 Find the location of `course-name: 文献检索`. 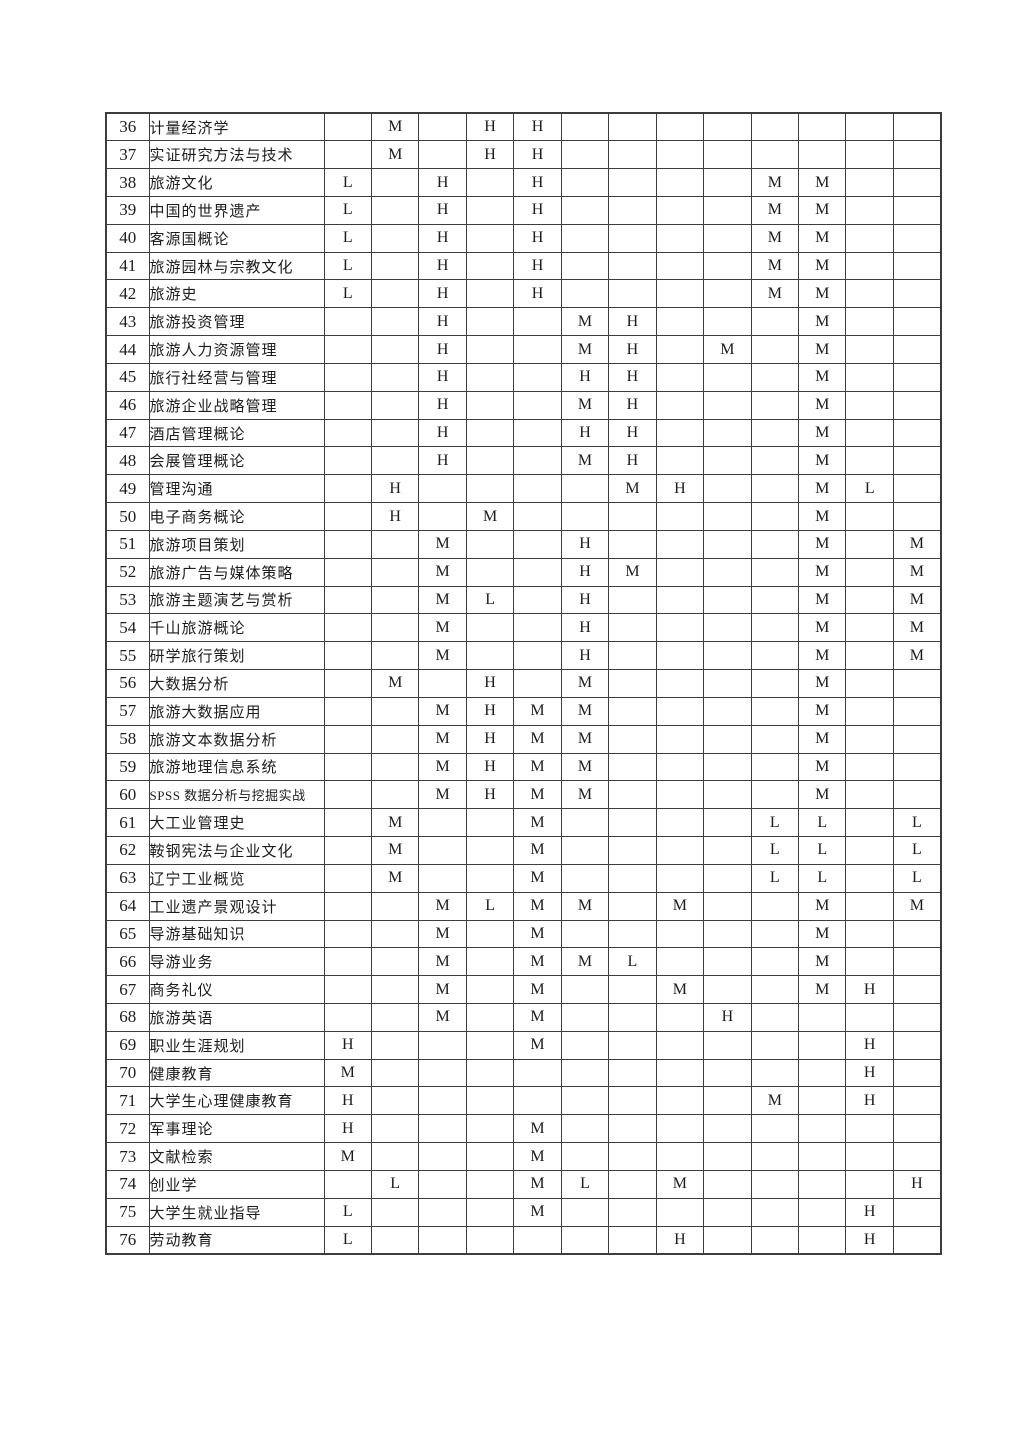

course-name: 文献检索 is located at coordinates (236, 1156).